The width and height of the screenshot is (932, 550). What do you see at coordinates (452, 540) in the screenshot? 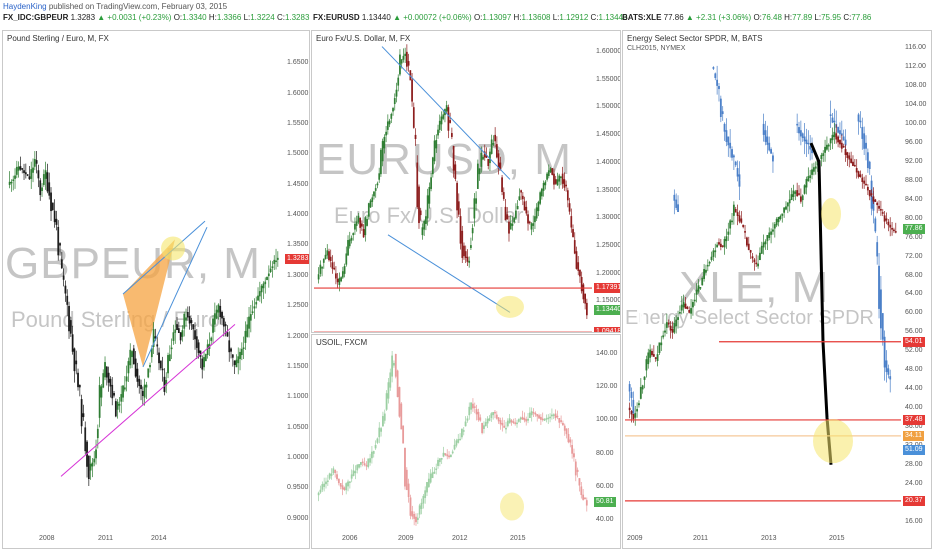
I see `time-axis: 2006 2009 2012 2015` at bounding box center [452, 540].